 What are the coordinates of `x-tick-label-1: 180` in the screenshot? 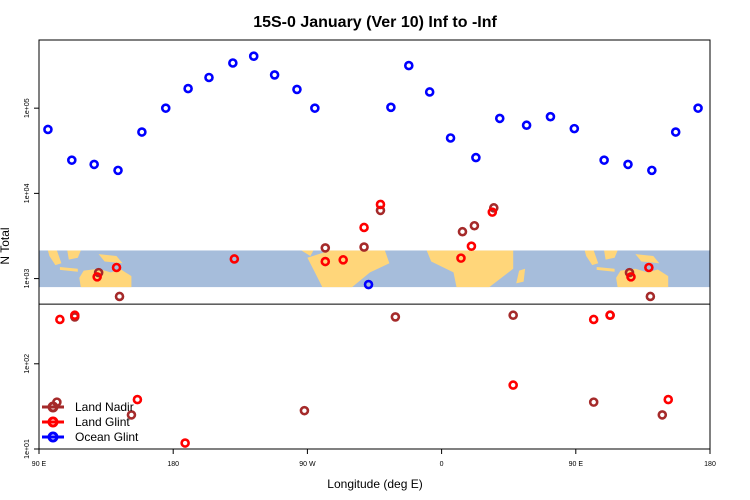 It's located at (173, 464).